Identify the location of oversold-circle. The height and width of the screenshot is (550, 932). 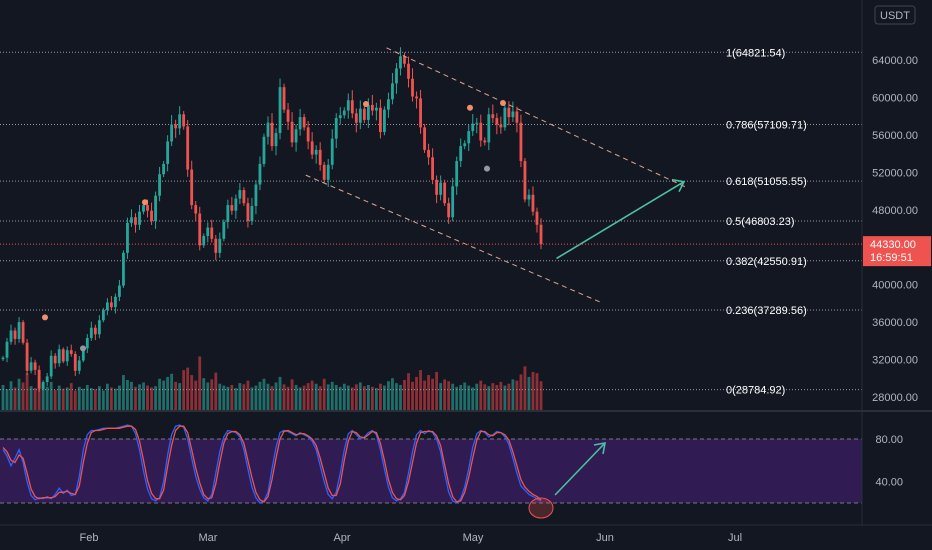
(541, 508).